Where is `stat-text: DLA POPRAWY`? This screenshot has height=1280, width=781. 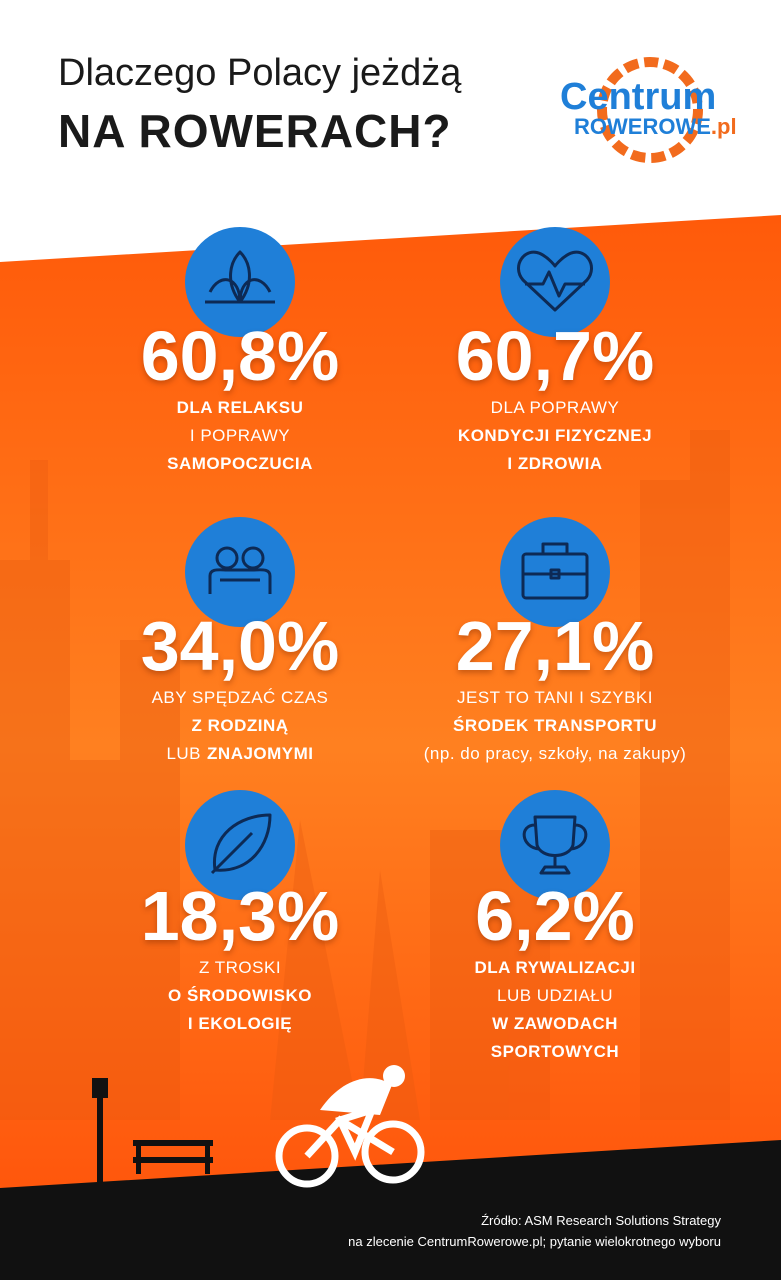 stat-text: DLA POPRAWY is located at coordinates (555, 407).